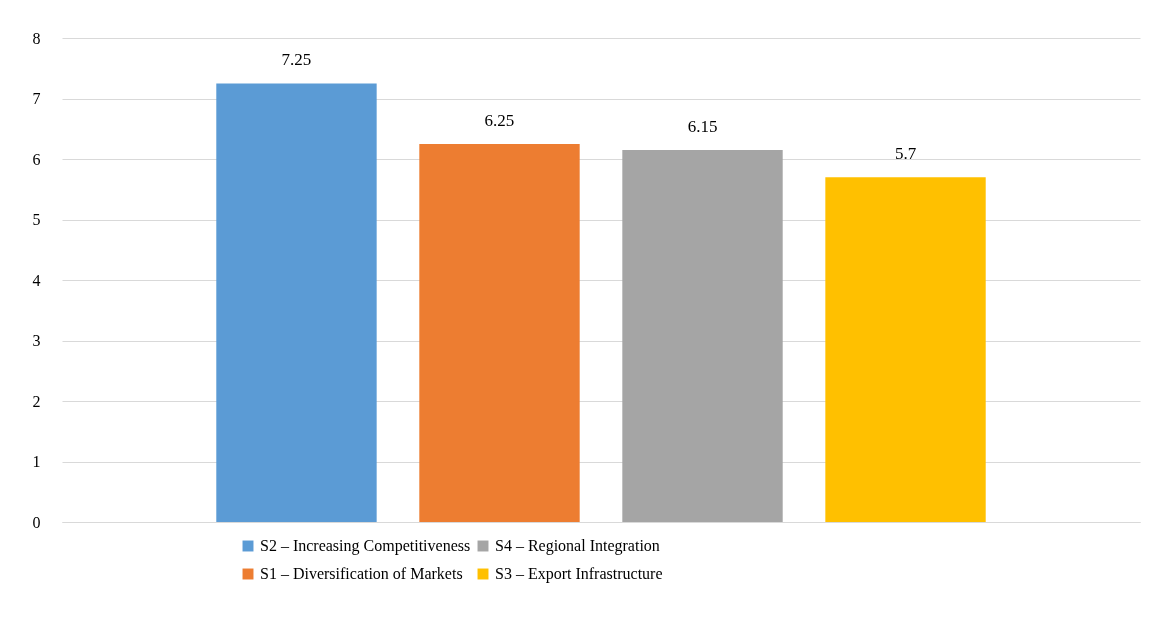  Describe the element at coordinates (36, 280) in the screenshot. I see `y-tick-label: 4` at that location.